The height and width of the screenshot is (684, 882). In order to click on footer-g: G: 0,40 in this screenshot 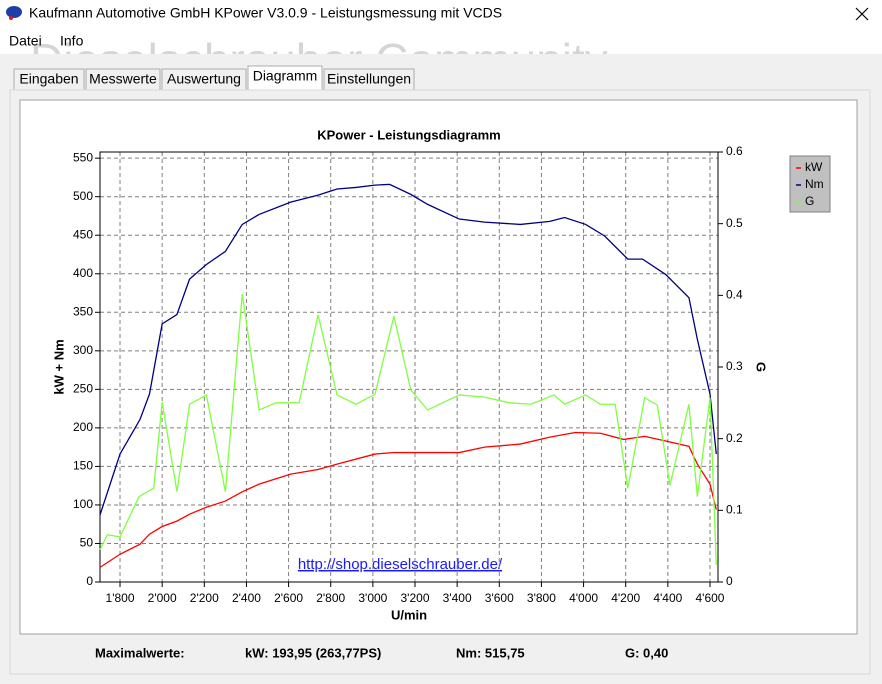, I will do `click(646, 652)`.